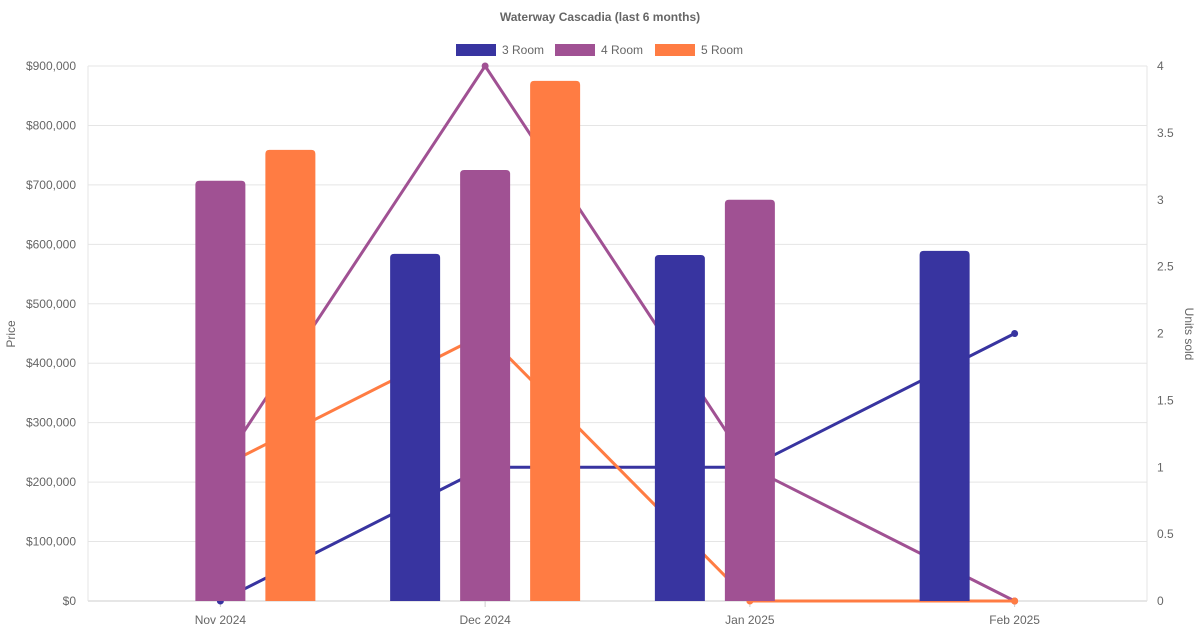 This screenshot has height=635, width=1200. I want to click on y2-tick-label: 2, so click(1160, 334).